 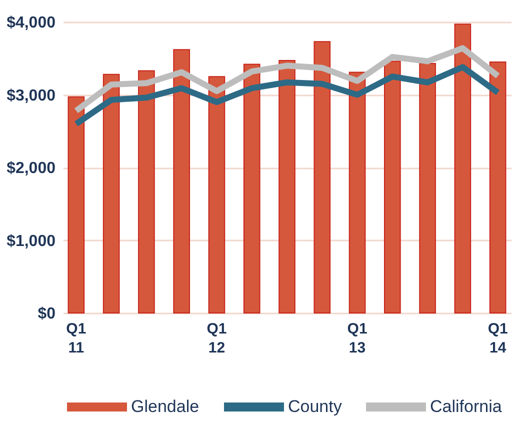 I want to click on y-tick-label: $1,000, so click(x=31, y=241).